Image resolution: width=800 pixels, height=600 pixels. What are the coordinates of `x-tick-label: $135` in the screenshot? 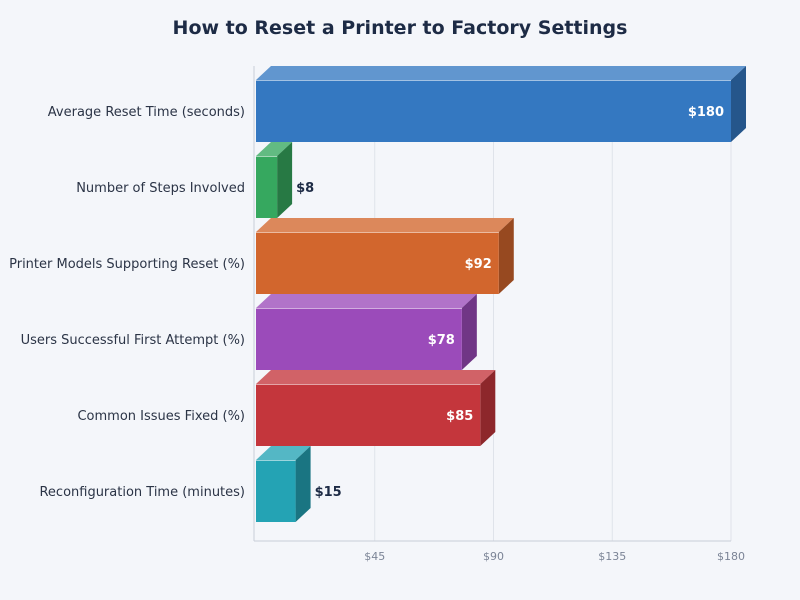 It's located at (612, 556).